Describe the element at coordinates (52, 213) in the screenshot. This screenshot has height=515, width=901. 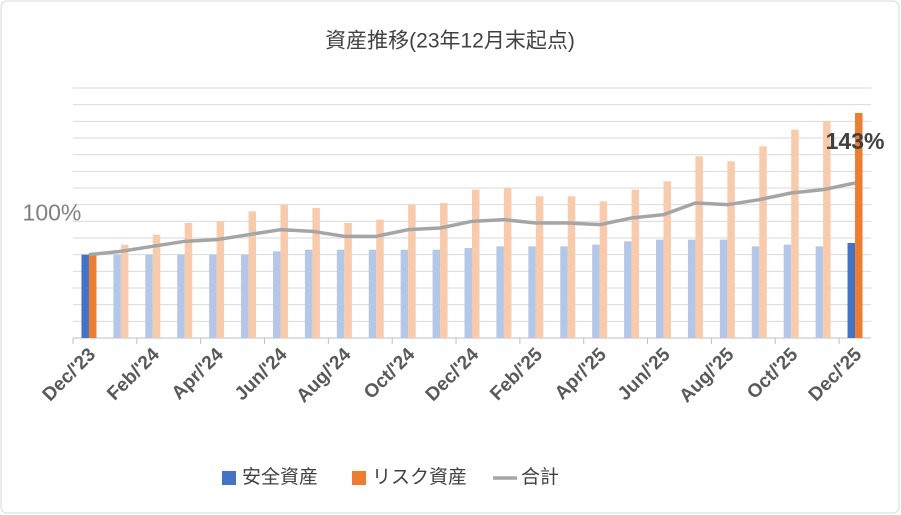
I see `data-label: 100%` at that location.